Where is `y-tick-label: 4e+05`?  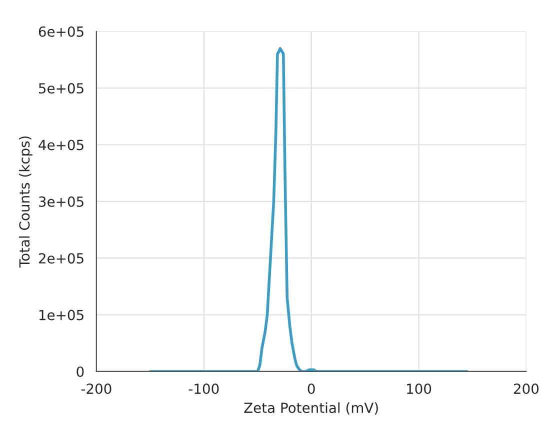 y-tick-label: 4e+05 is located at coordinates (61, 145).